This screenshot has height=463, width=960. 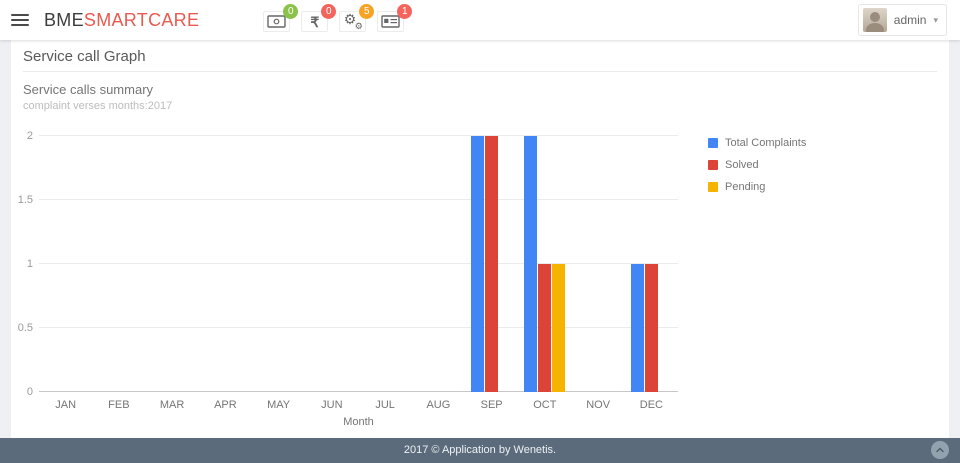 I want to click on cash-menu-button: 0, so click(x=281, y=18).